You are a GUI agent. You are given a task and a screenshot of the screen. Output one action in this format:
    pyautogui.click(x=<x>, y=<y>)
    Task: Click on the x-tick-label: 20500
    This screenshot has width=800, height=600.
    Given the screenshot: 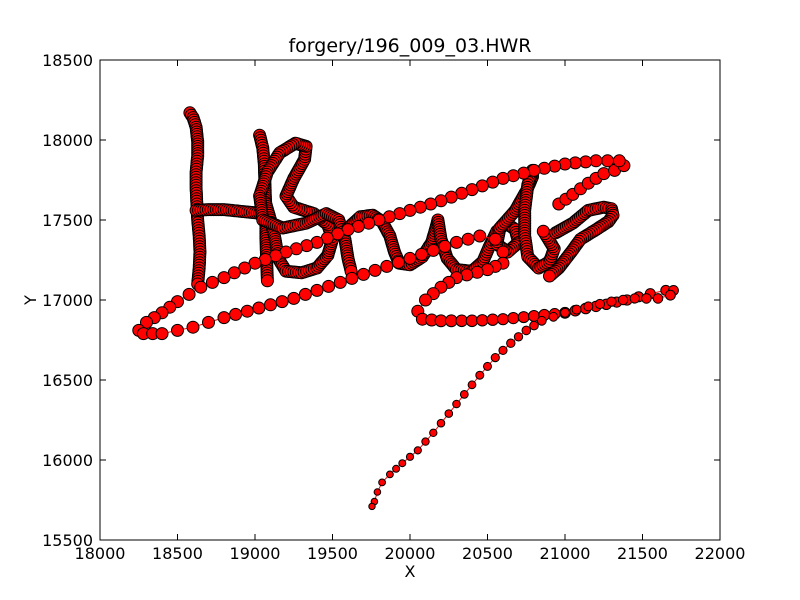 What is the action you would take?
    pyautogui.click(x=487, y=553)
    